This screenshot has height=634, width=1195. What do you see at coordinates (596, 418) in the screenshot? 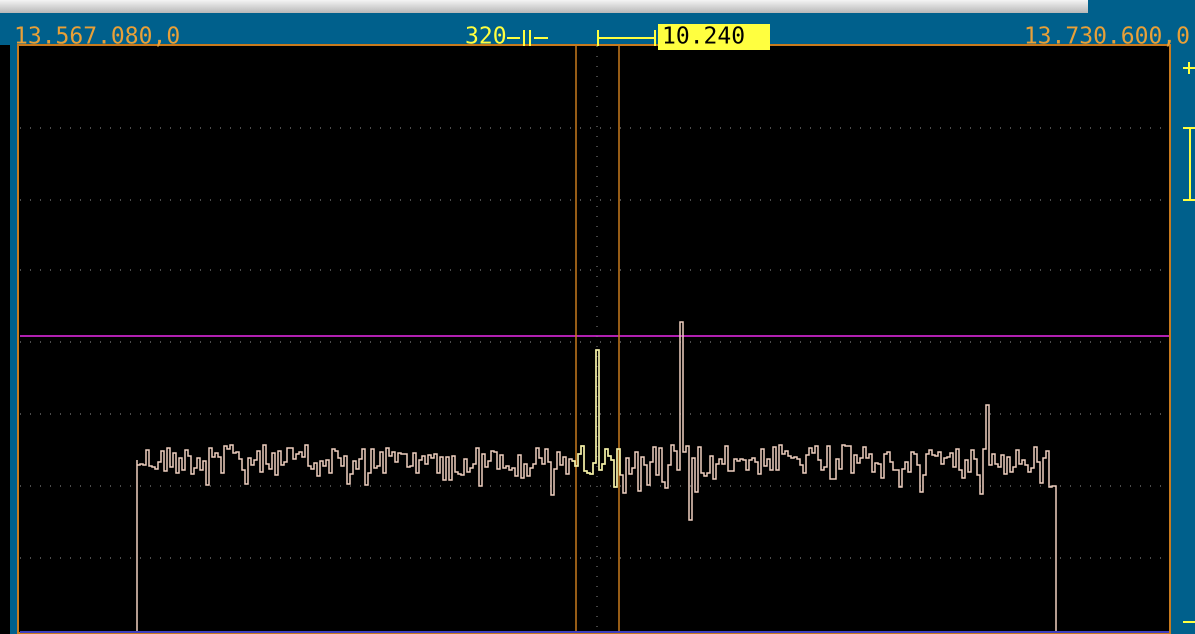
I see `spectrum-trace-selected` at bounding box center [596, 418].